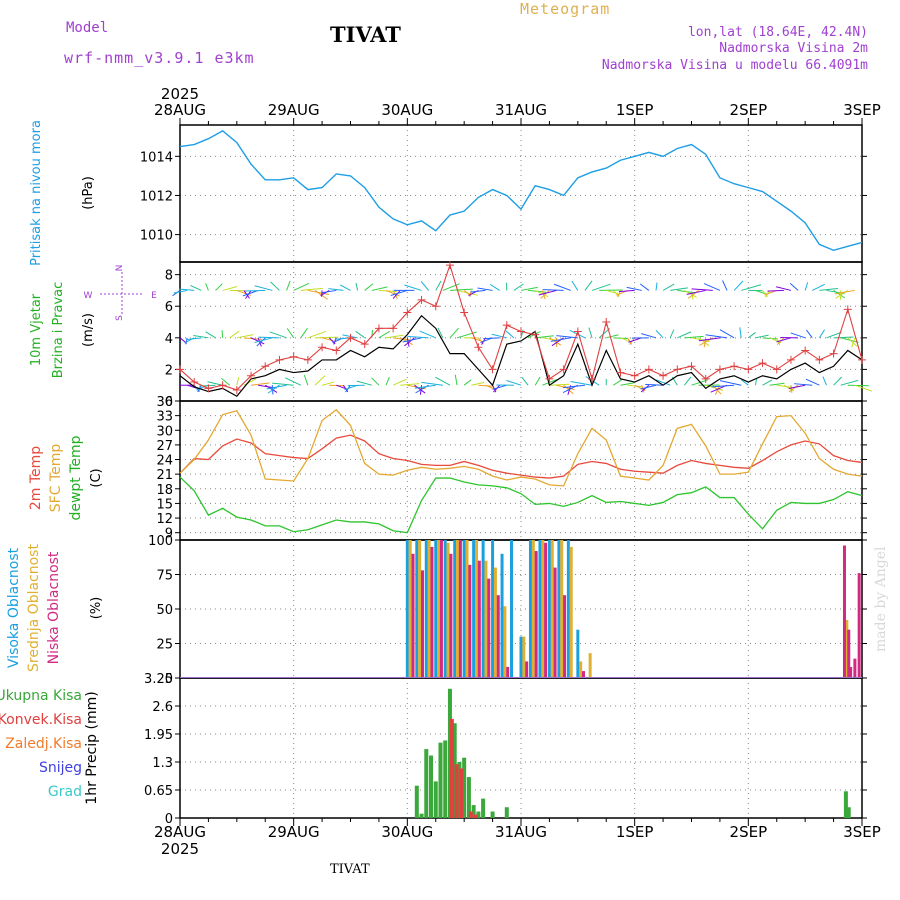 The height and width of the screenshot is (900, 900). What do you see at coordinates (749, 110) in the screenshot?
I see `x-tick-label-top: 2SEP` at bounding box center [749, 110].